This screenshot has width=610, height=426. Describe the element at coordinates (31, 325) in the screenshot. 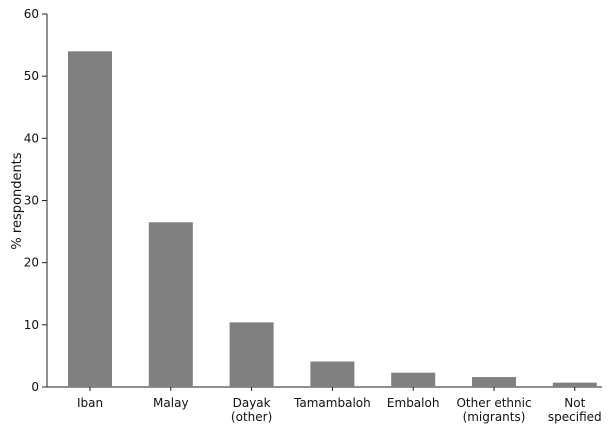

I see `y-tick-label: 10` at that location.